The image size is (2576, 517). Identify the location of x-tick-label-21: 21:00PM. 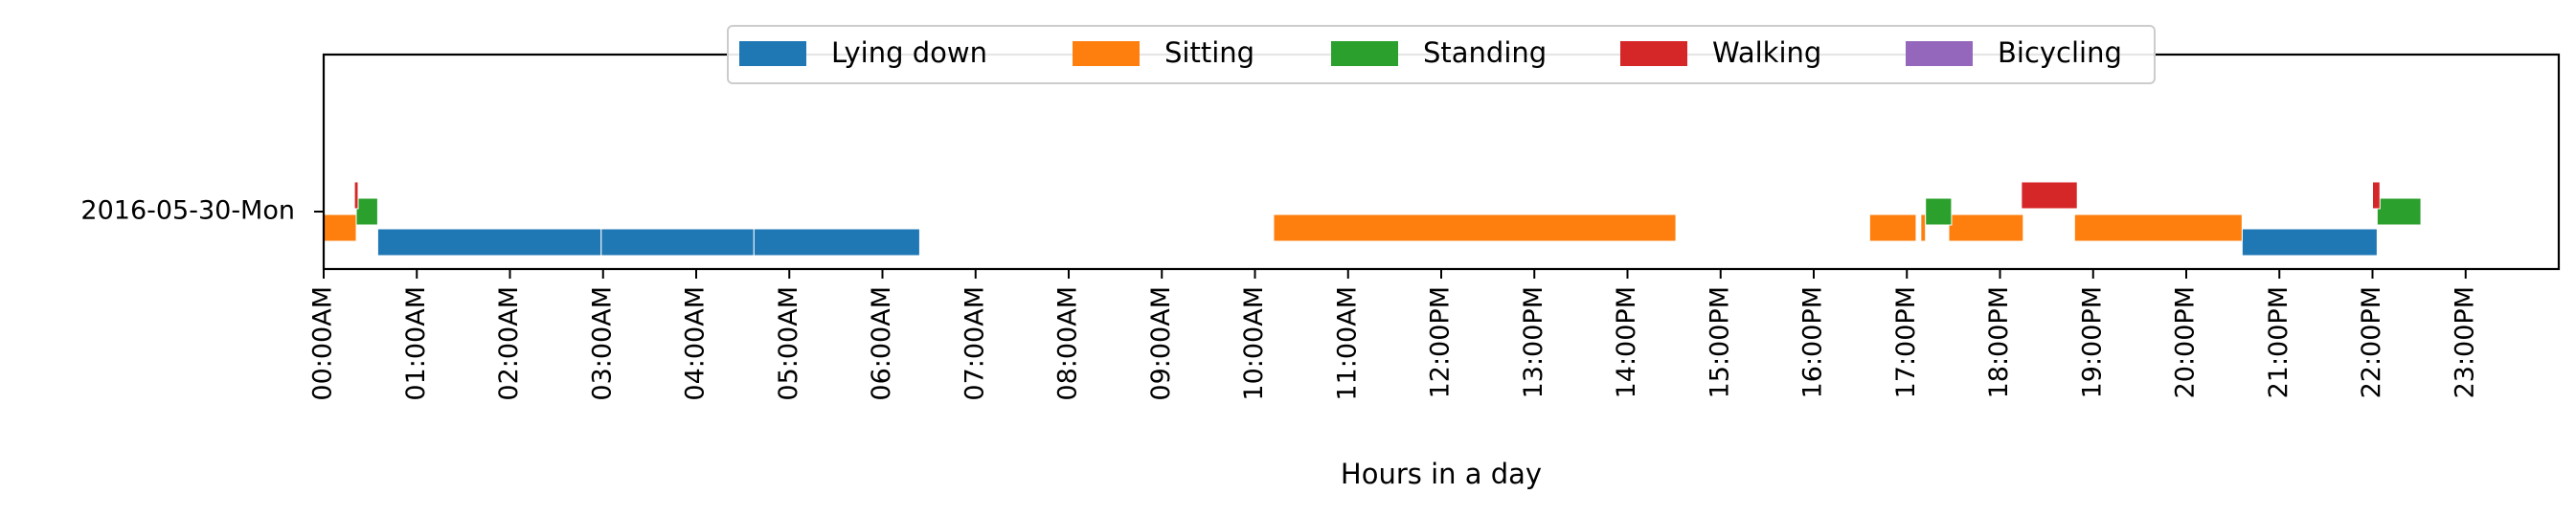
(2279, 342).